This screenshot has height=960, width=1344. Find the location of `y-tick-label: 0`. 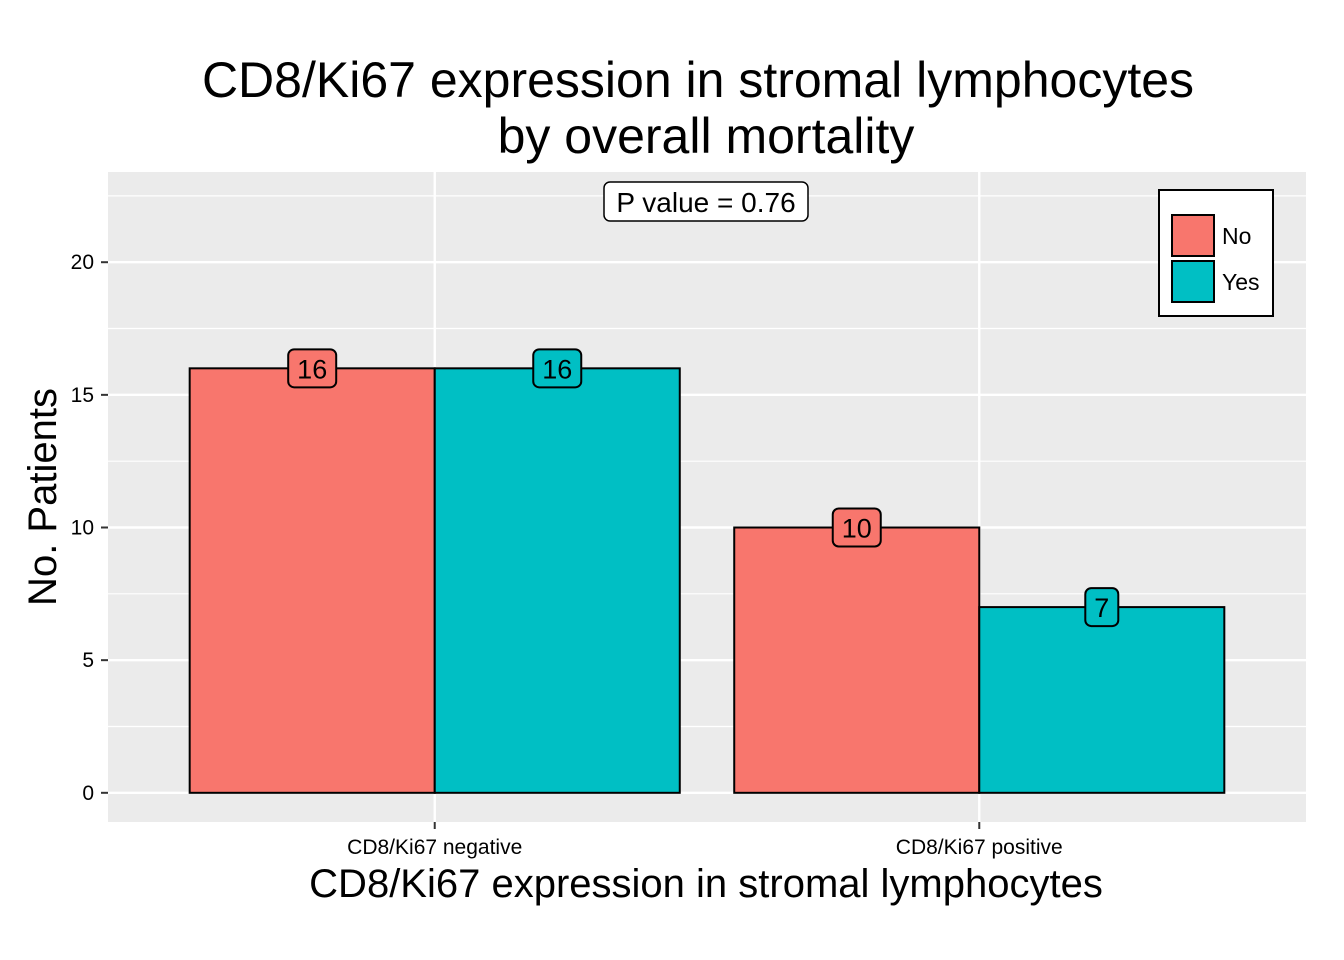

y-tick-label: 0 is located at coordinates (88, 793).